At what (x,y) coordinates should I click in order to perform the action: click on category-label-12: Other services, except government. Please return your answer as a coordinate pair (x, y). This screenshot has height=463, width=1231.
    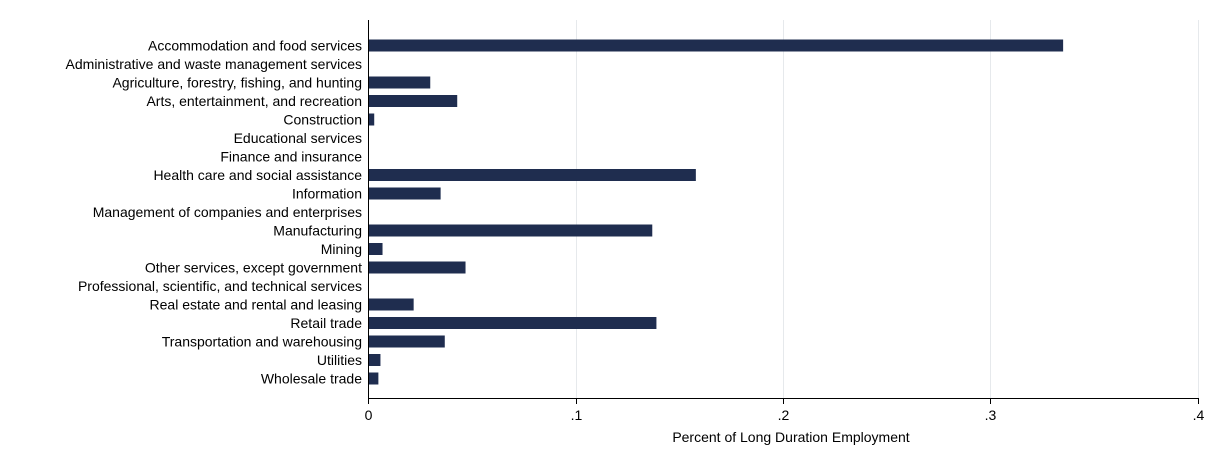
    Looking at the image, I should click on (253, 268).